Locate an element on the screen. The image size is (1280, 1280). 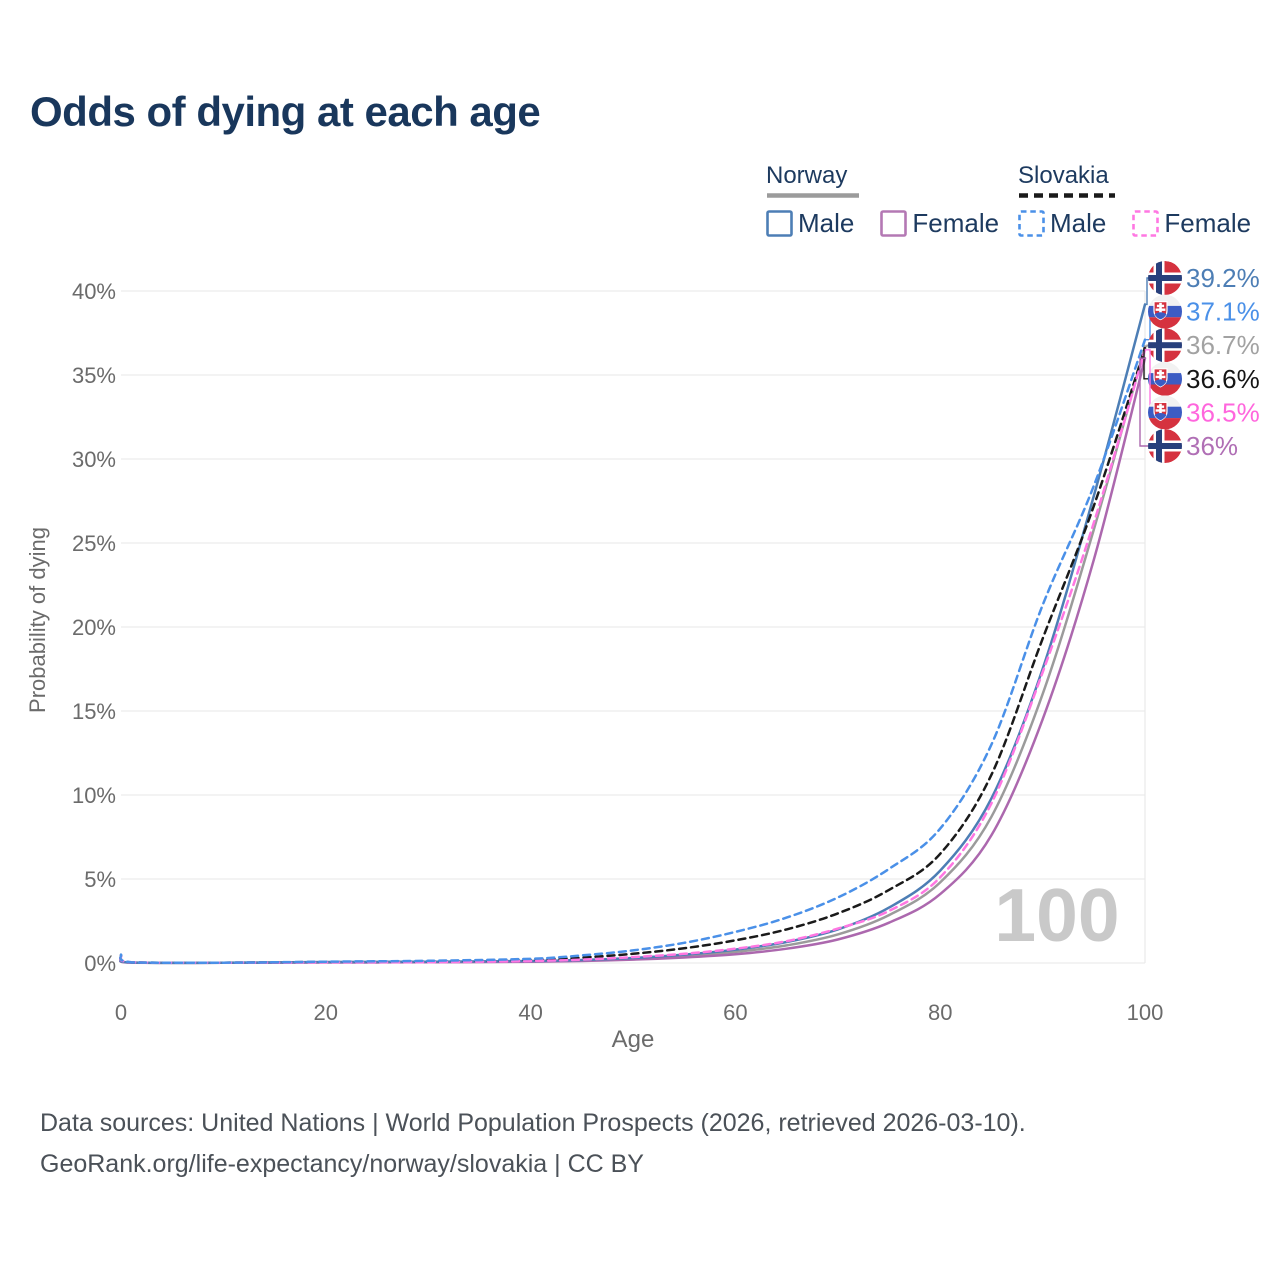
y-tick-label: 20% is located at coordinates (94, 627).